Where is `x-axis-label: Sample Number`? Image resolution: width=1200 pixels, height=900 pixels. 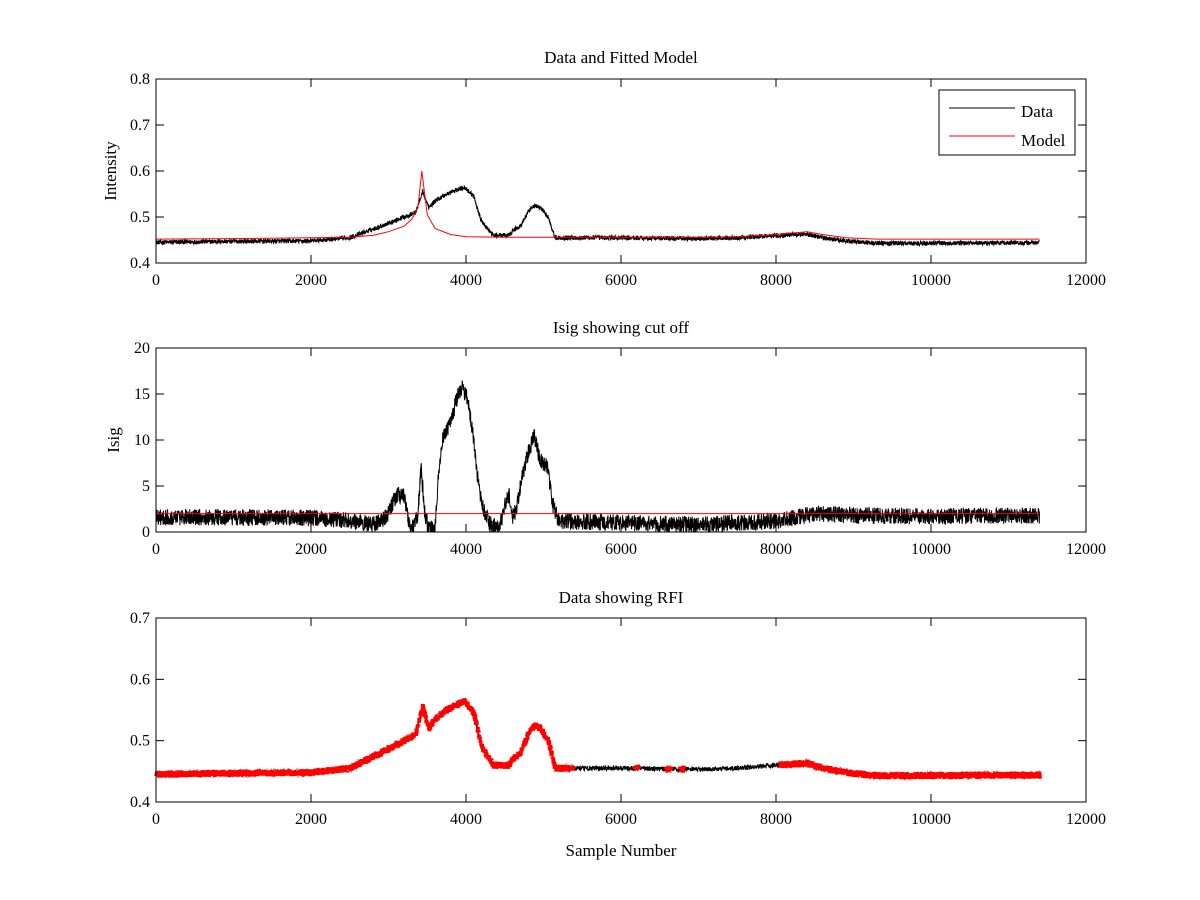
x-axis-label: Sample Number is located at coordinates (621, 850).